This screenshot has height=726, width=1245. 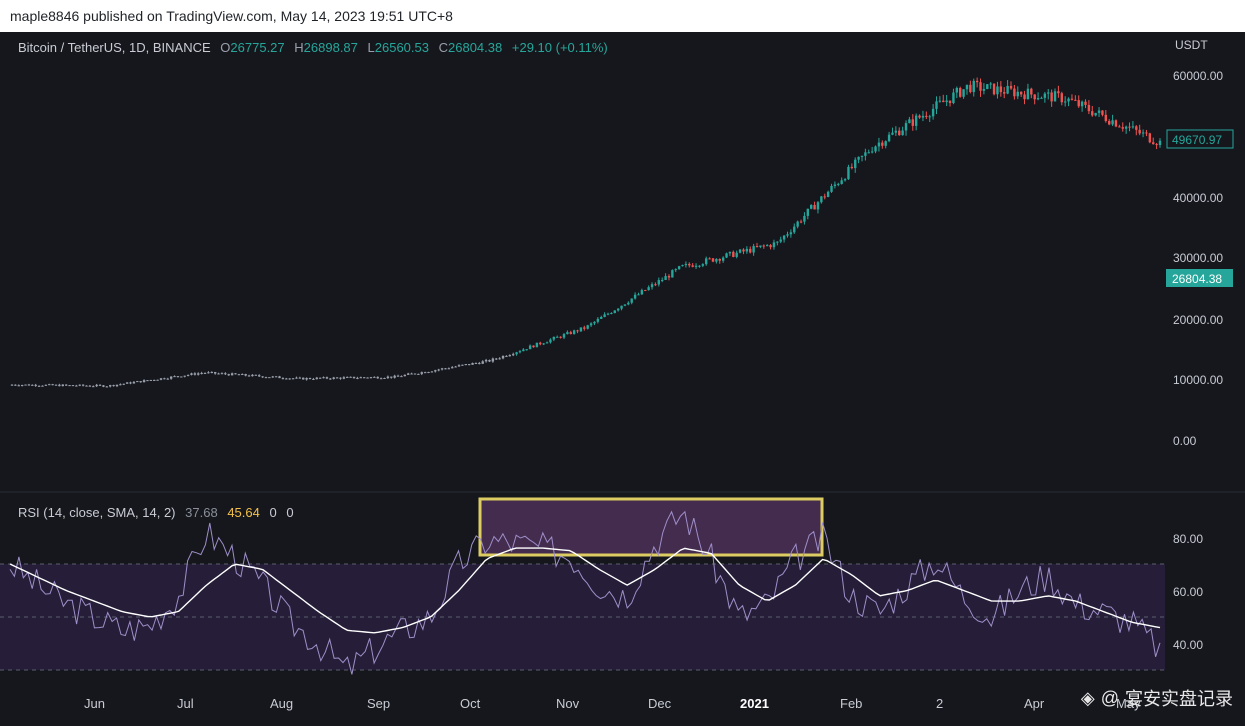 What do you see at coordinates (299, 47) in the screenshot?
I see `high-label: H` at bounding box center [299, 47].